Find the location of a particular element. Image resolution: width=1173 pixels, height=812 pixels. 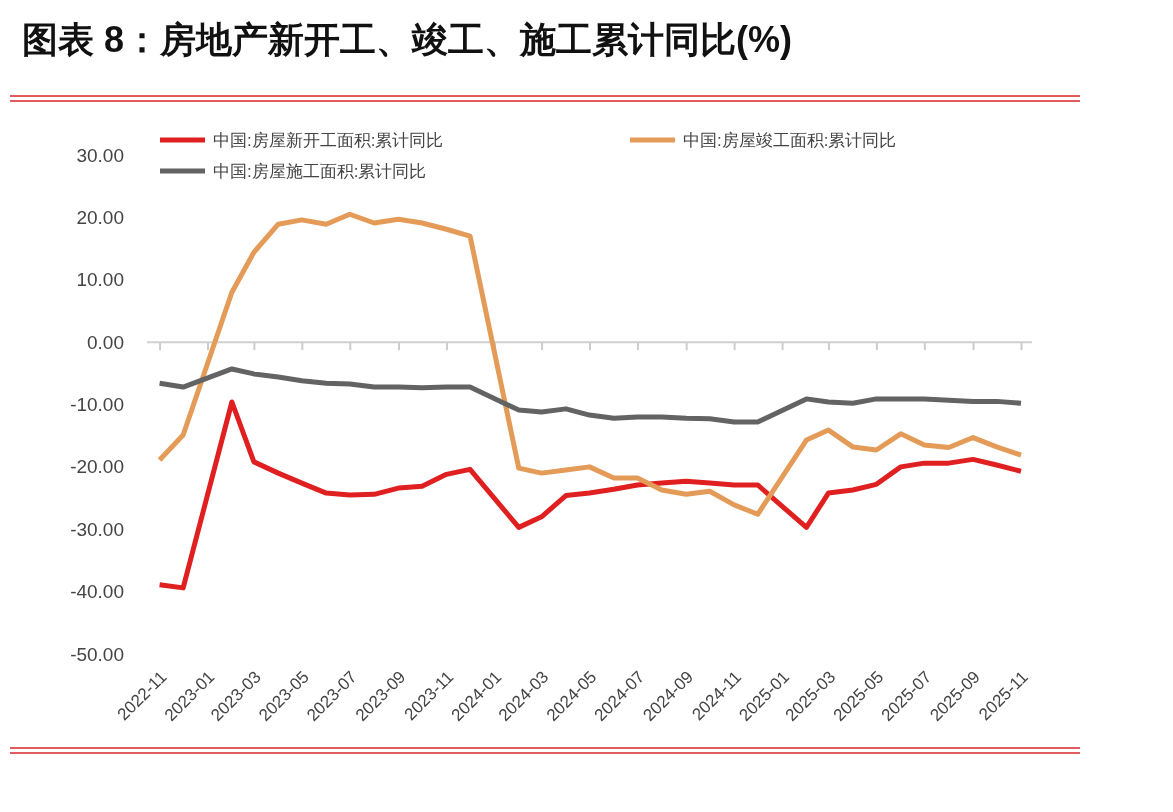

y-tick-label: -40.00 is located at coordinates (97, 592).